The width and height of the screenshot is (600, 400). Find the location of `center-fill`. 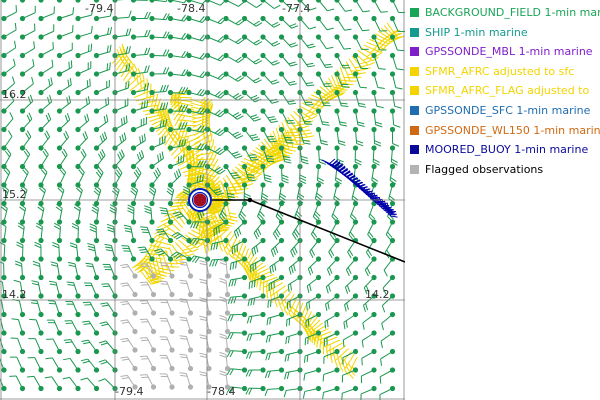

center-fill is located at coordinates (200, 200).